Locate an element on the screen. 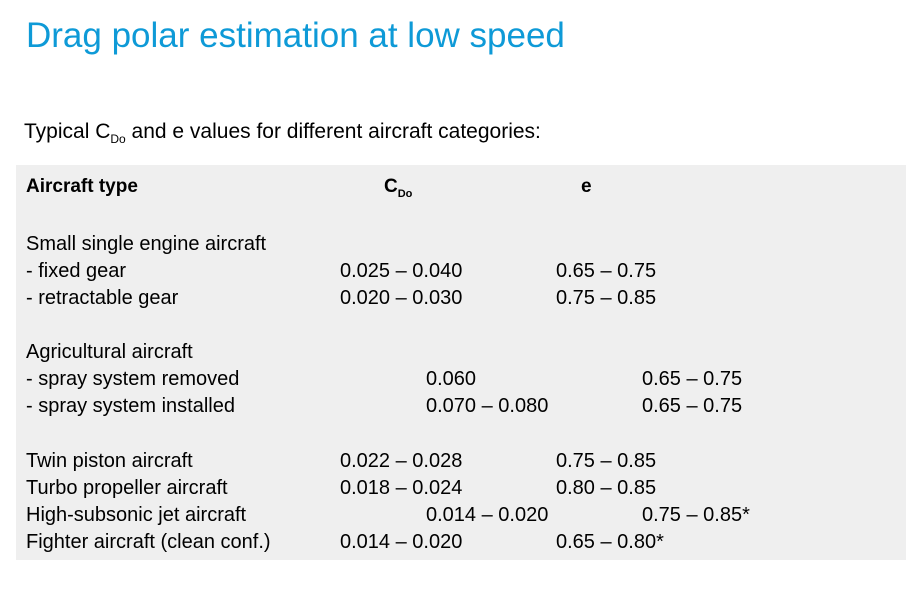 Image resolution: width=920 pixels, height=590 pixels. row-type: Fighter aircraft (clean conf.) is located at coordinates (148, 542).